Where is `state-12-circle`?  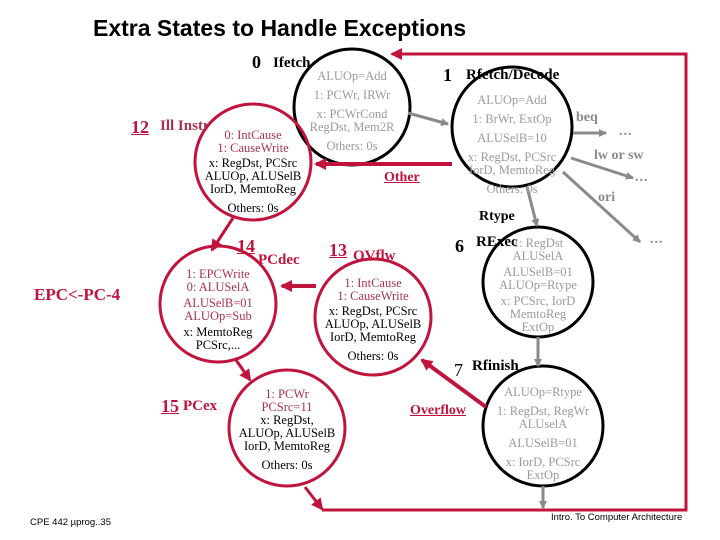
state-12-circle is located at coordinates (253, 162).